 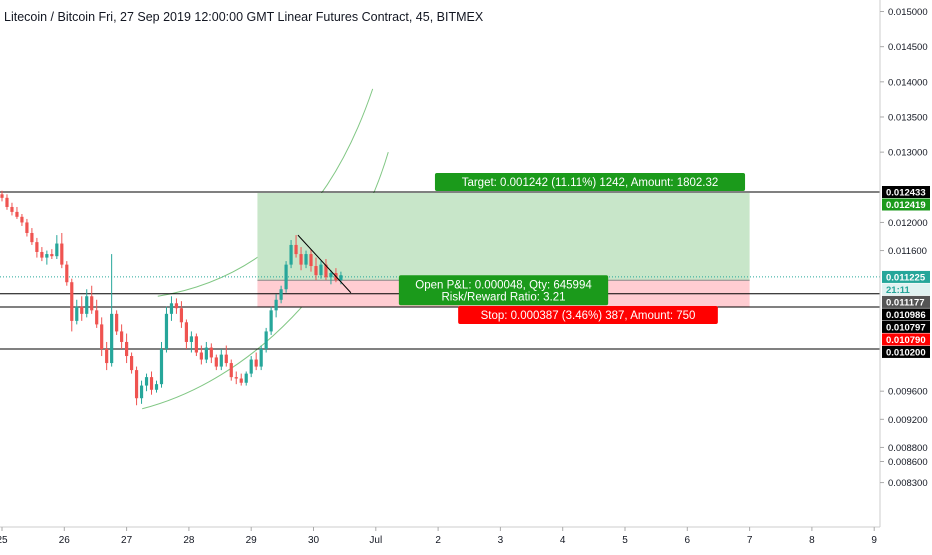 I want to click on price-tick-12: 0.008300, so click(x=908, y=483).